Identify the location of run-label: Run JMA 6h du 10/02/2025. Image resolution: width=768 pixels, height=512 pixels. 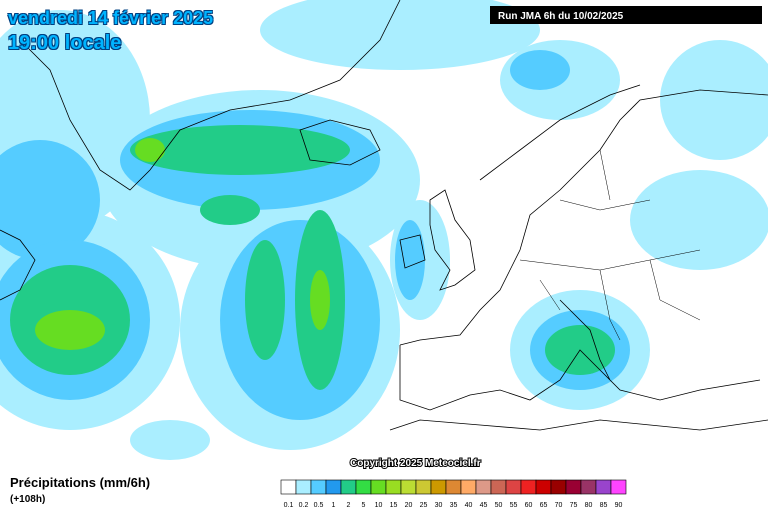
(561, 16).